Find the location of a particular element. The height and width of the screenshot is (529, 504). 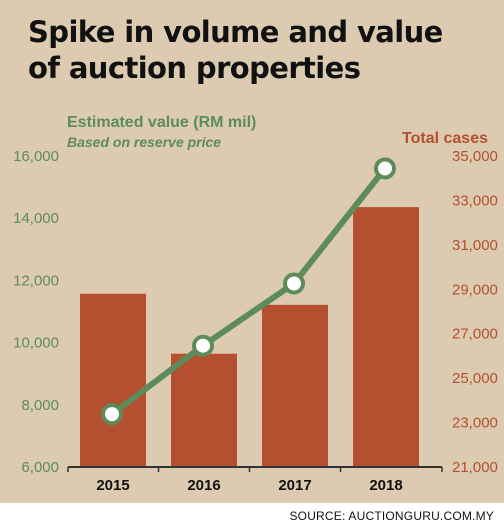

chart-title-line-2: of auction properties is located at coordinates (194, 68).